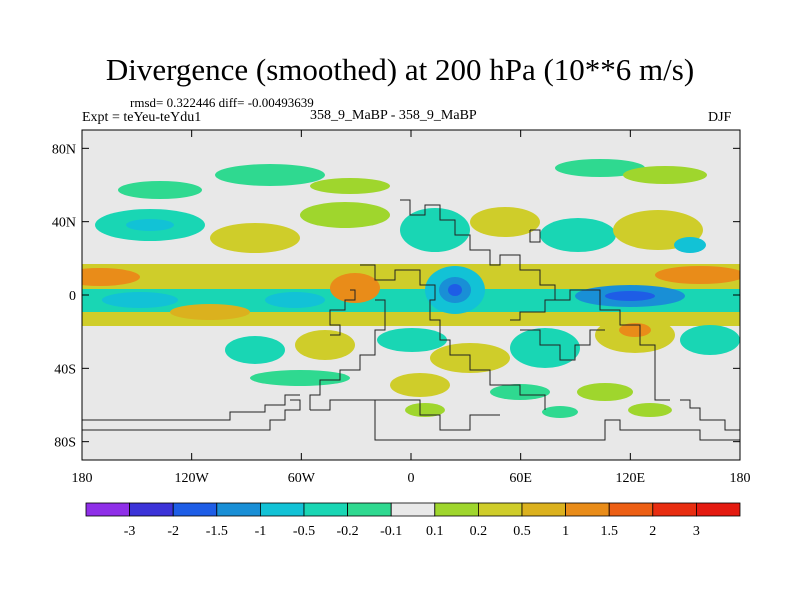 Image resolution: width=800 pixels, height=600 pixels. Describe the element at coordinates (173, 531) in the screenshot. I see `colorbar-label: -2` at that location.